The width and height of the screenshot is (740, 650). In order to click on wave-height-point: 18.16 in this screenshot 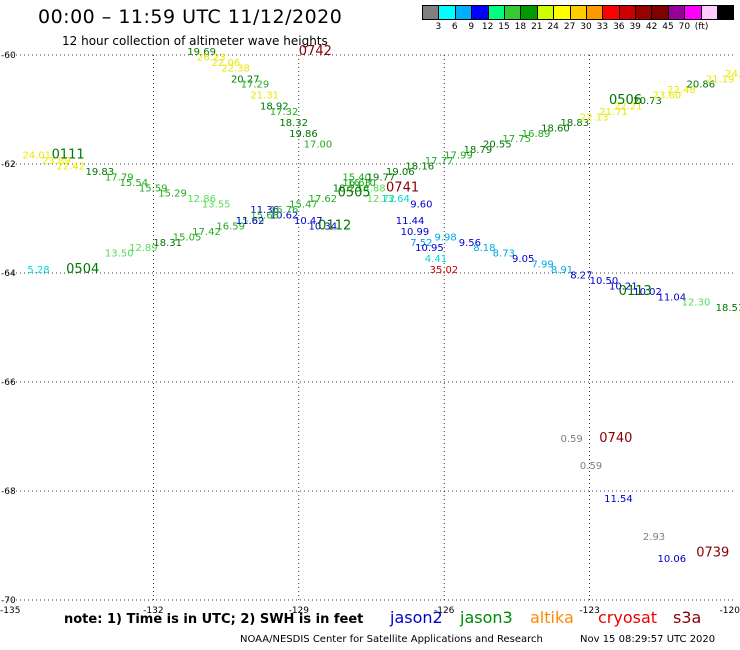, I will do `click(419, 166)`.